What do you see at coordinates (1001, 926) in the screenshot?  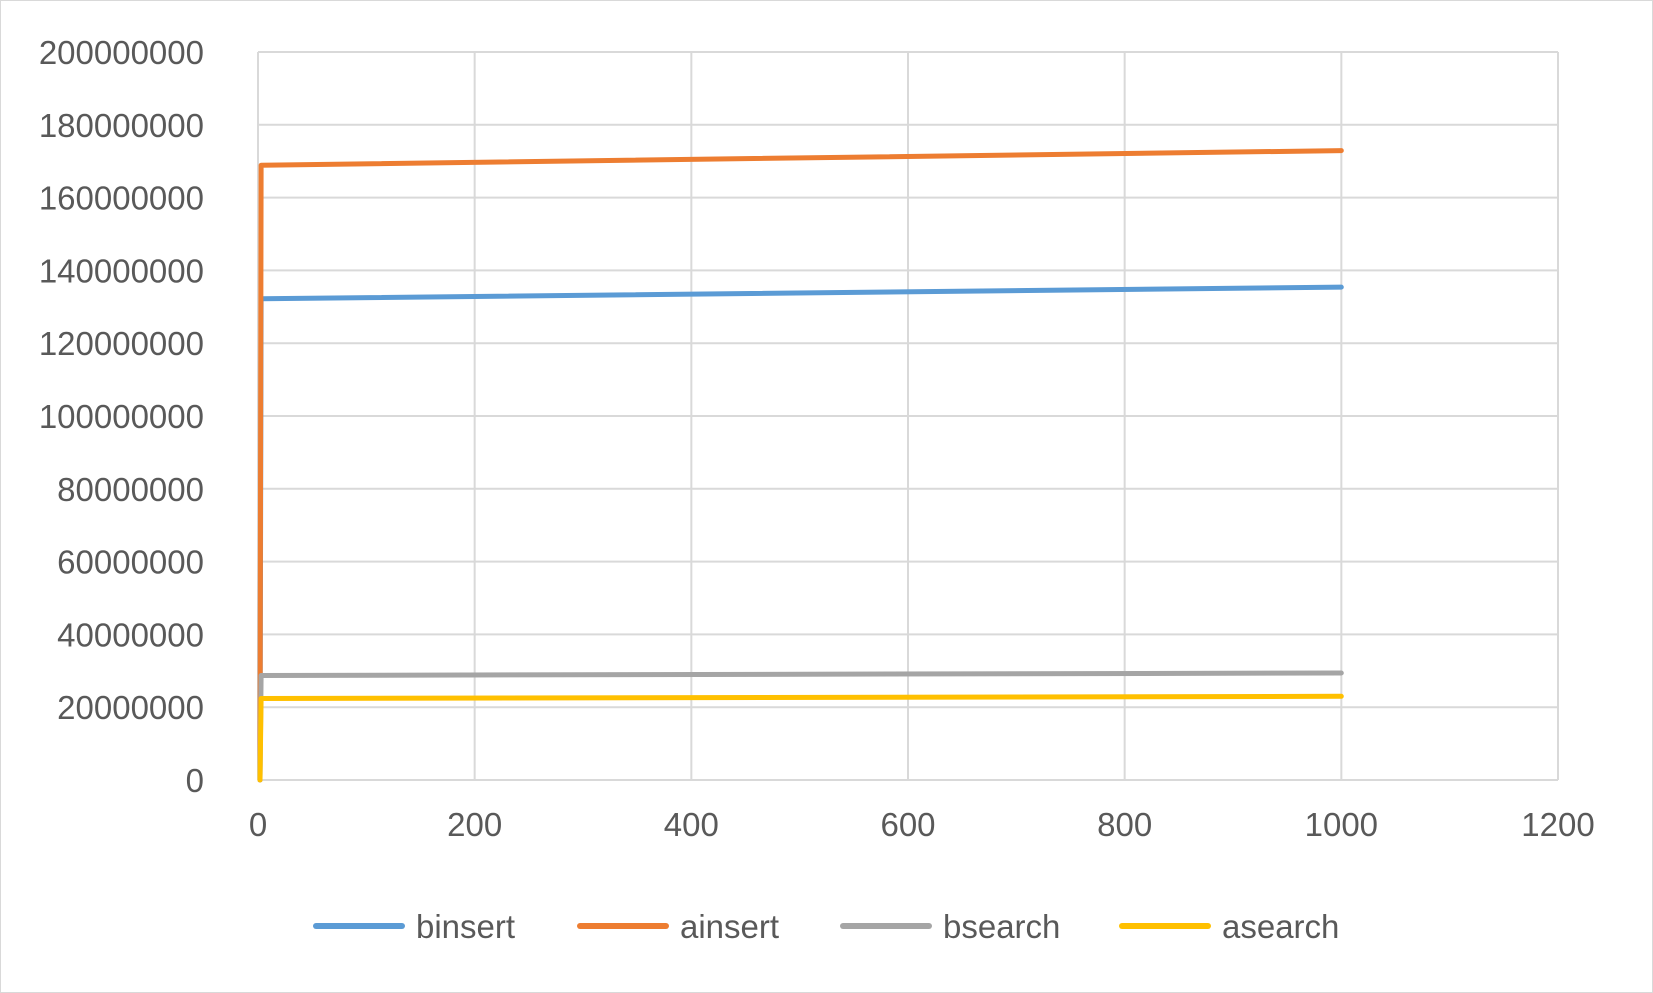 I see `legend-label-bsearch: bsearch` at bounding box center [1001, 926].